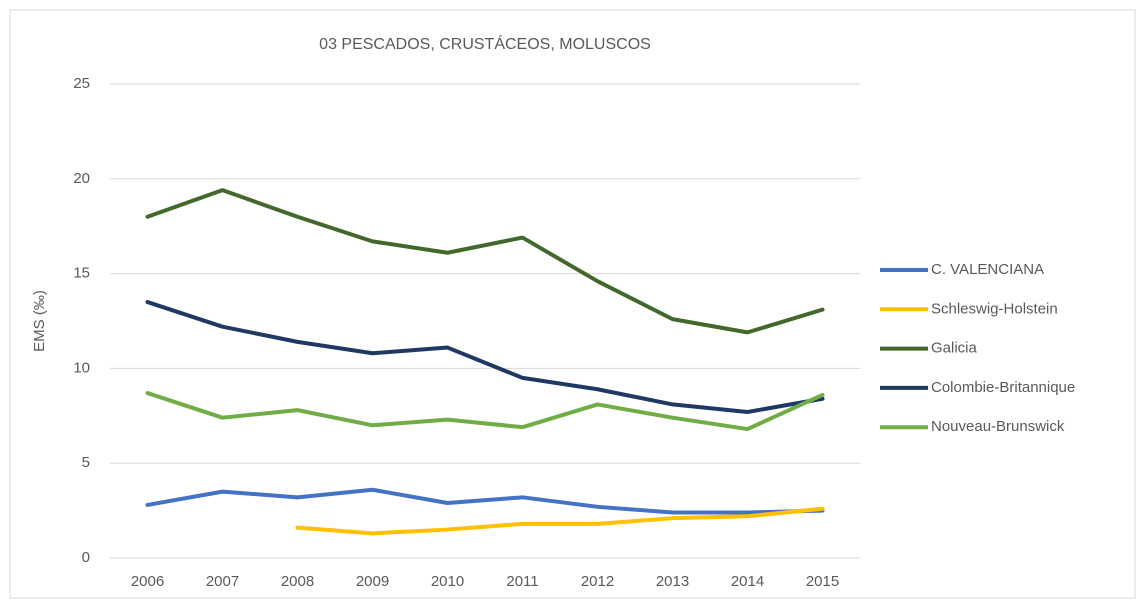 Image resolution: width=1145 pixels, height=608 pixels. What do you see at coordinates (372, 581) in the screenshot?
I see `x-tick-label: 2009` at bounding box center [372, 581].